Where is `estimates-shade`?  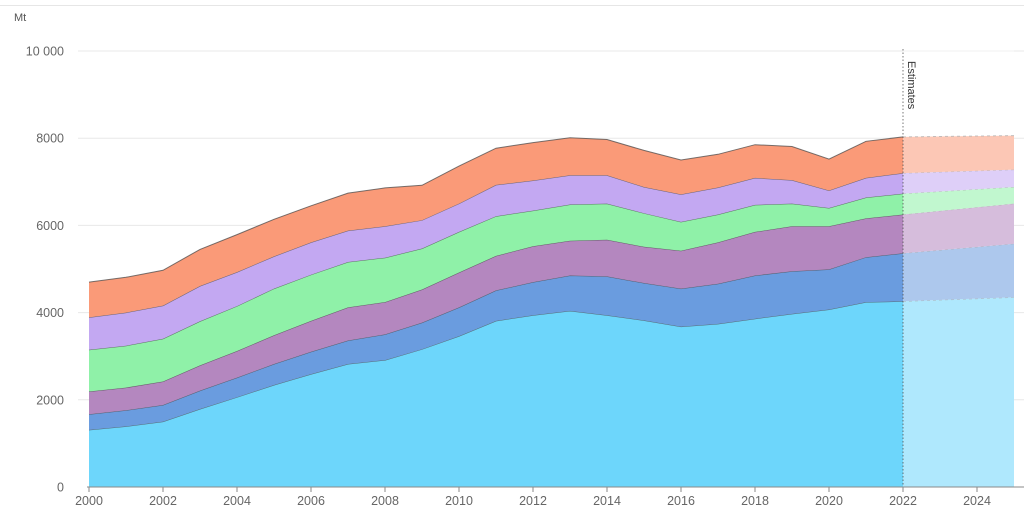 estimates-shade is located at coordinates (958, 268).